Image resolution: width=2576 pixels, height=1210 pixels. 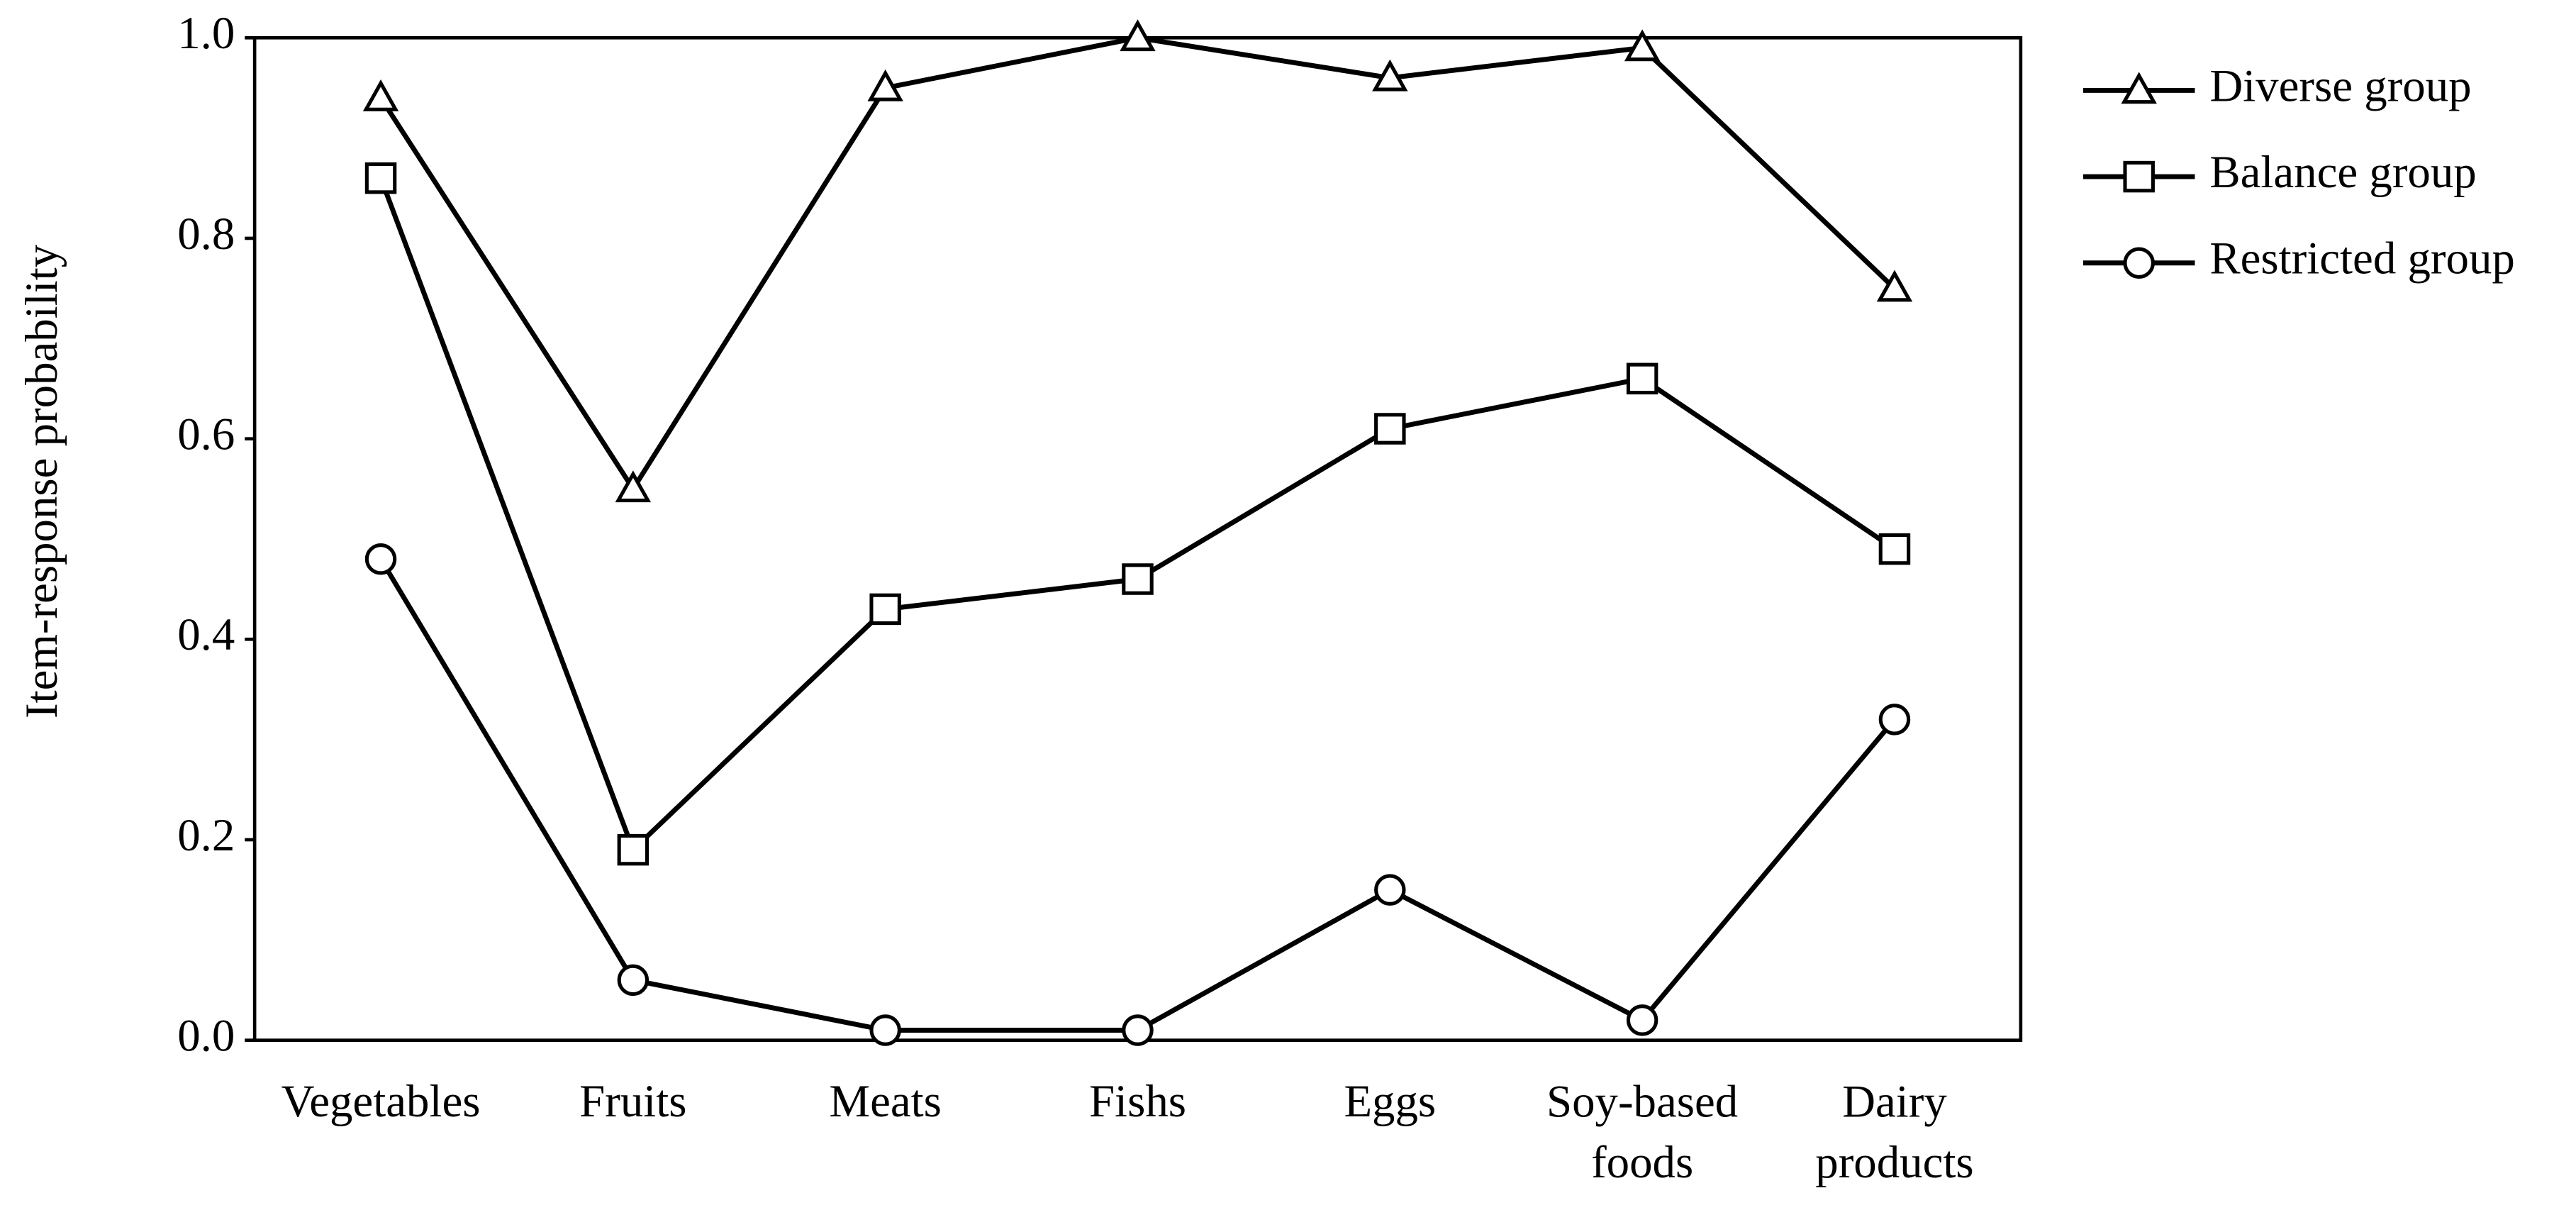 What do you see at coordinates (1137, 1101) in the screenshot?
I see `x-tick-label: Fishs` at bounding box center [1137, 1101].